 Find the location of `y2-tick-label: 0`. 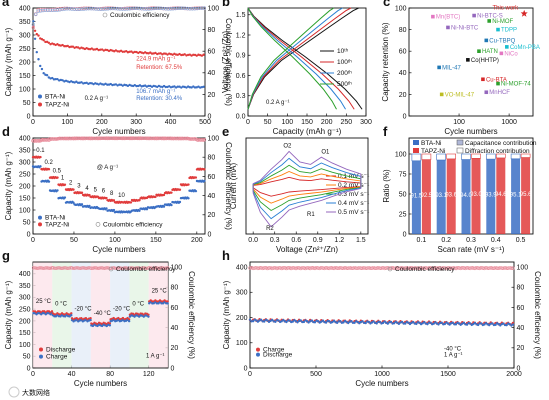

y2-tick-label: 0 is located at coordinates (210, 116).